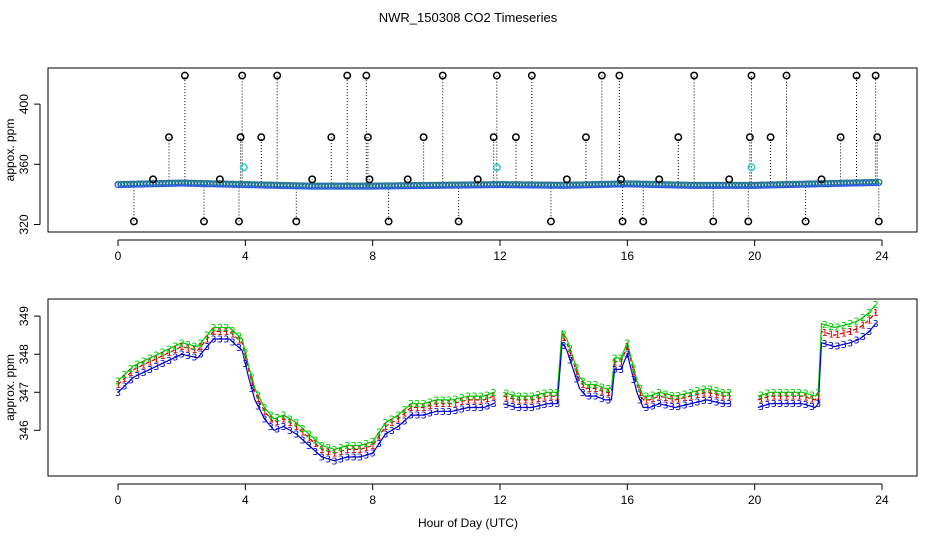 This screenshot has width=936, height=540. What do you see at coordinates (468, 17) in the screenshot?
I see `chart-title: NWR_150308 CO2 Timeseries` at bounding box center [468, 17].